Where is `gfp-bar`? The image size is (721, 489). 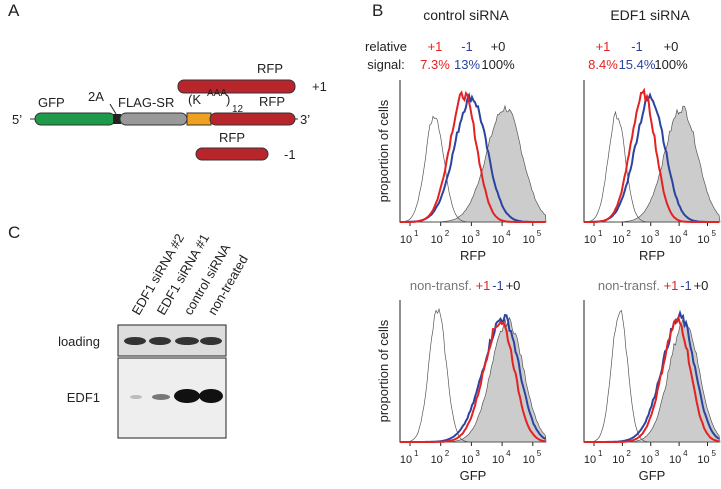 gfp-bar is located at coordinates (75, 119).